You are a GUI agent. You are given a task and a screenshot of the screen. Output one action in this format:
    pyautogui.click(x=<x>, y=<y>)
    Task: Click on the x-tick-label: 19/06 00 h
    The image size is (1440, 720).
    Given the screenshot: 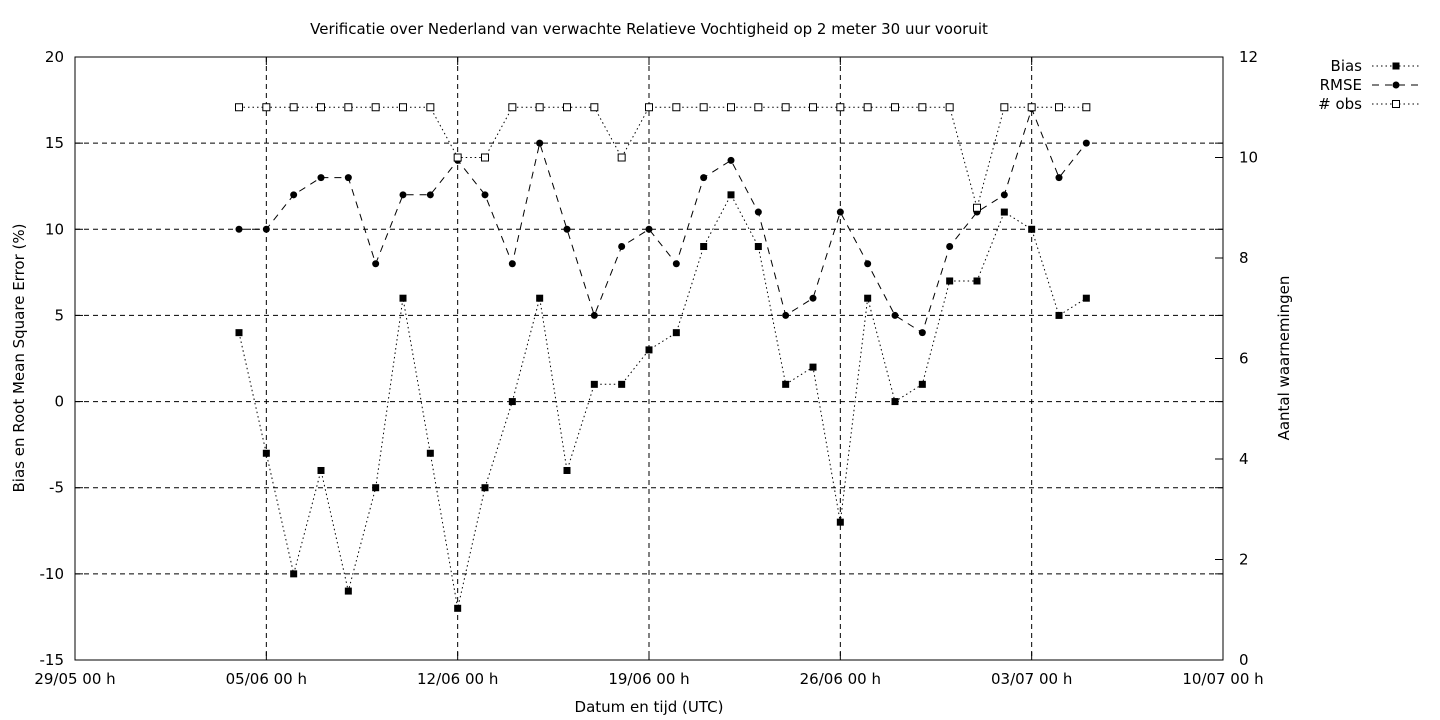 What is the action you would take?
    pyautogui.click(x=648, y=679)
    